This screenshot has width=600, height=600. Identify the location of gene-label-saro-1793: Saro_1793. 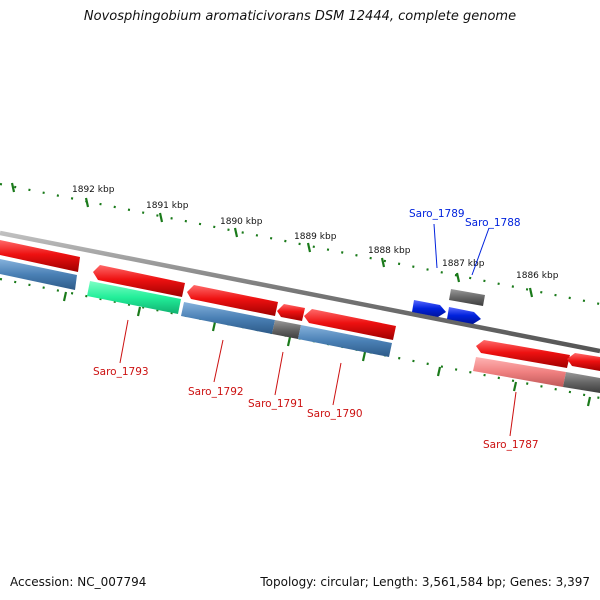
(121, 372).